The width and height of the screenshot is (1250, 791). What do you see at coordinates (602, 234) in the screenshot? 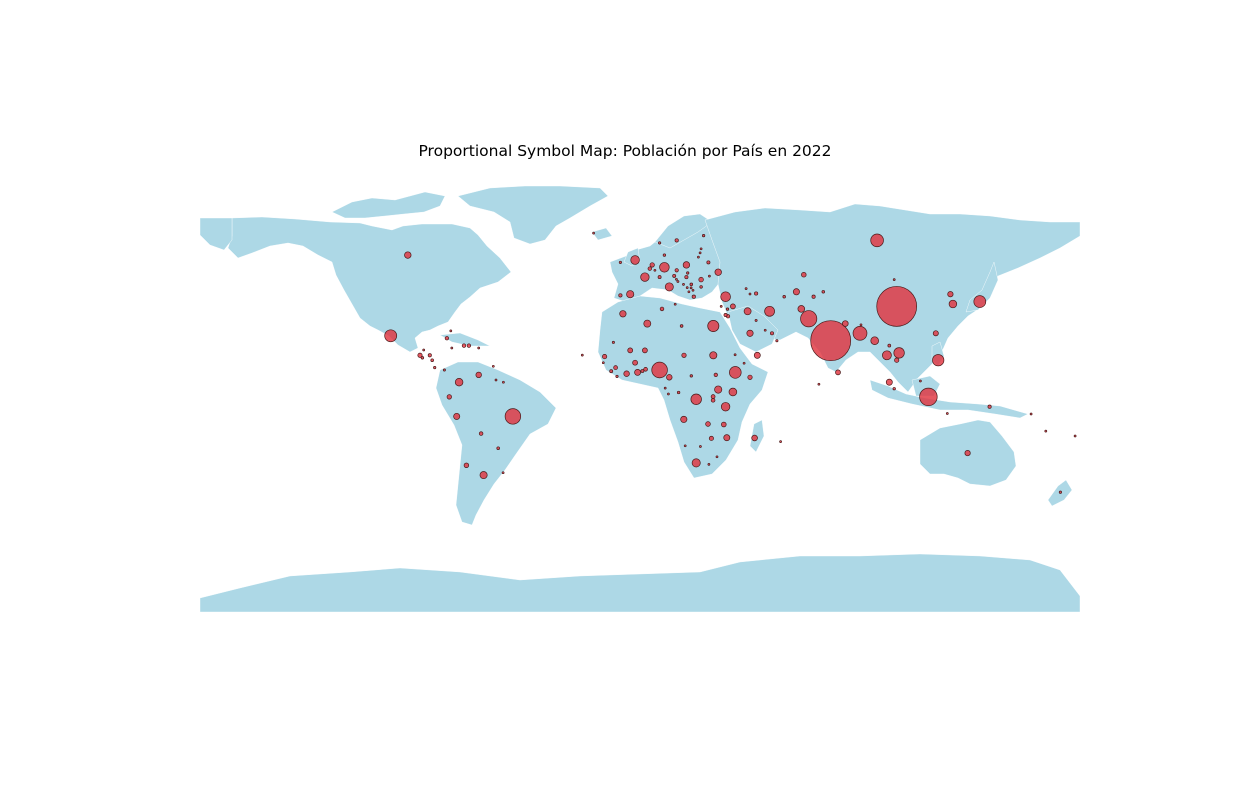
I see `land-iceland` at bounding box center [602, 234].